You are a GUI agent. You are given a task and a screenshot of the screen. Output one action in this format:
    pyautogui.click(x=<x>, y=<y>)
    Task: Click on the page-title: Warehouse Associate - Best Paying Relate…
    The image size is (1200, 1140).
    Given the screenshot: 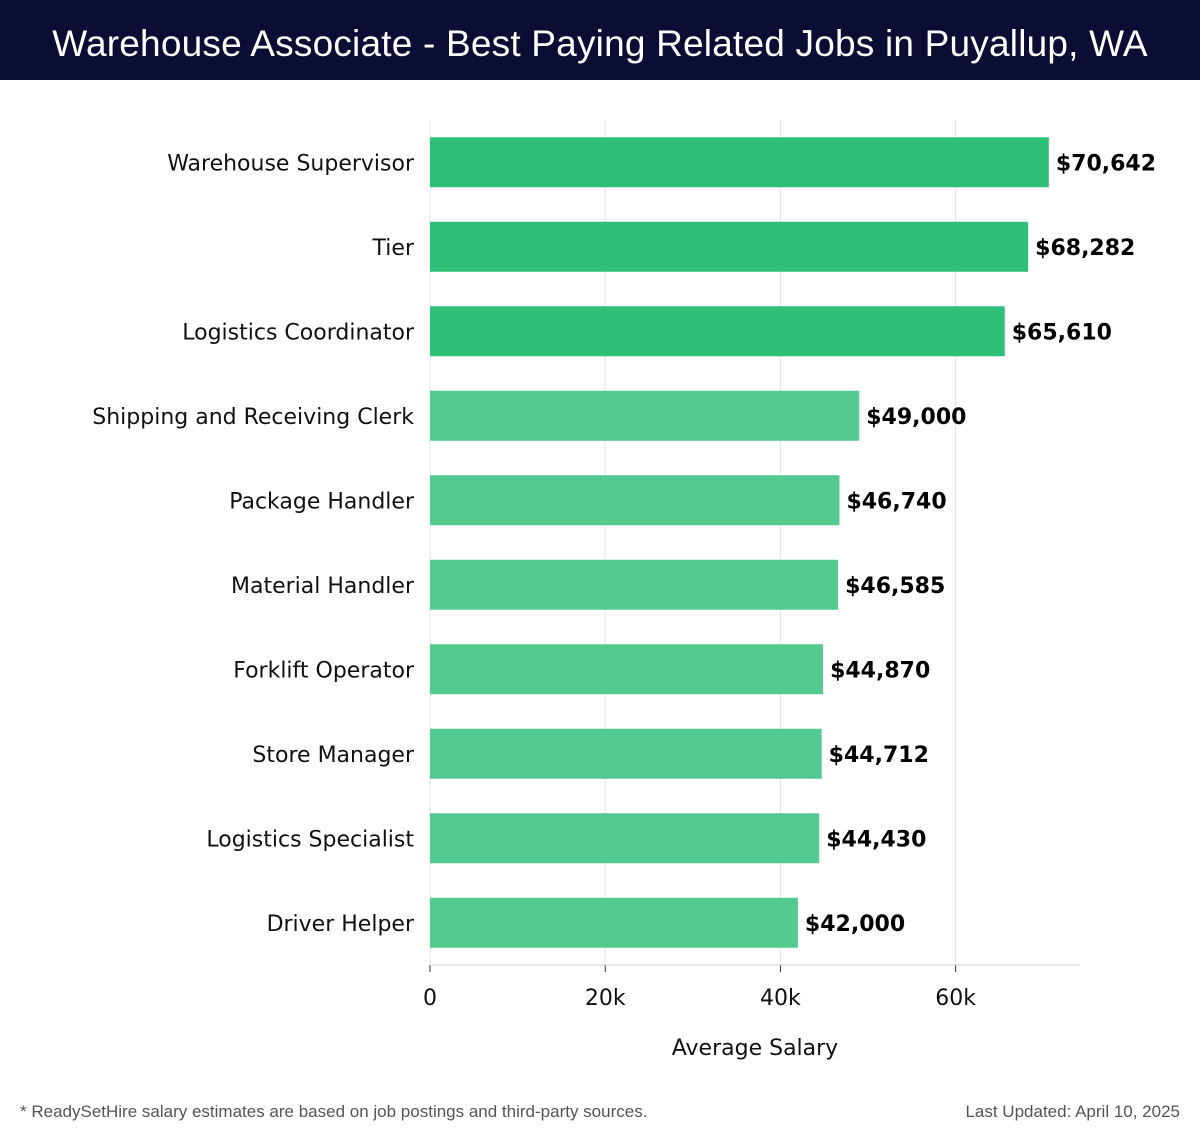 What is the action you would take?
    pyautogui.click(x=600, y=43)
    